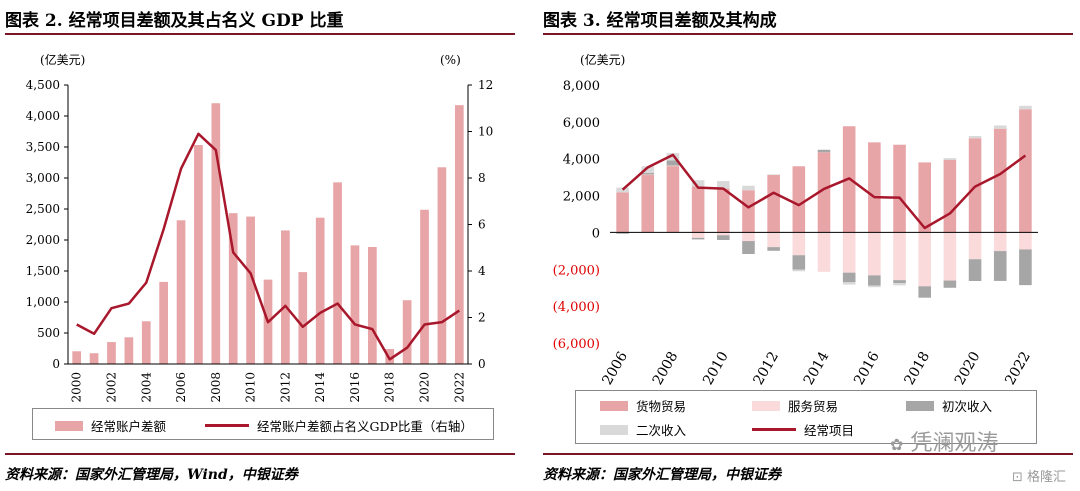 The height and width of the screenshot is (491, 1080). Describe the element at coordinates (954, 443) in the screenshot. I see `watermark-brand-text: 凭澜观涛` at that location.